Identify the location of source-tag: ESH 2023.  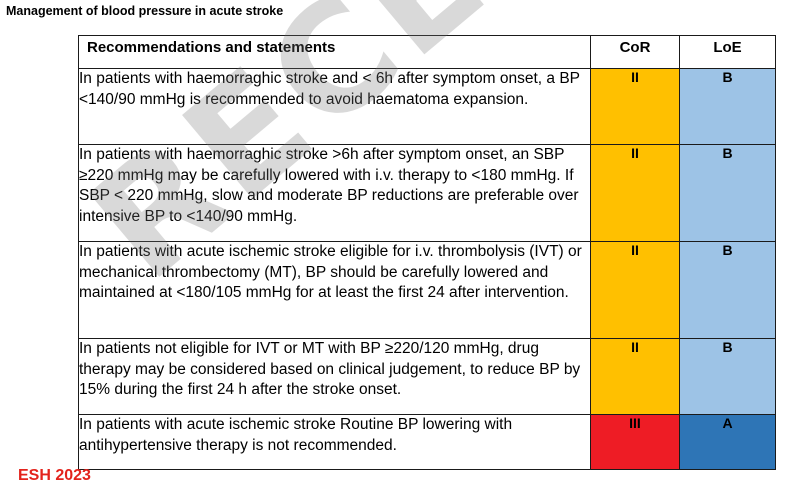
(54, 475).